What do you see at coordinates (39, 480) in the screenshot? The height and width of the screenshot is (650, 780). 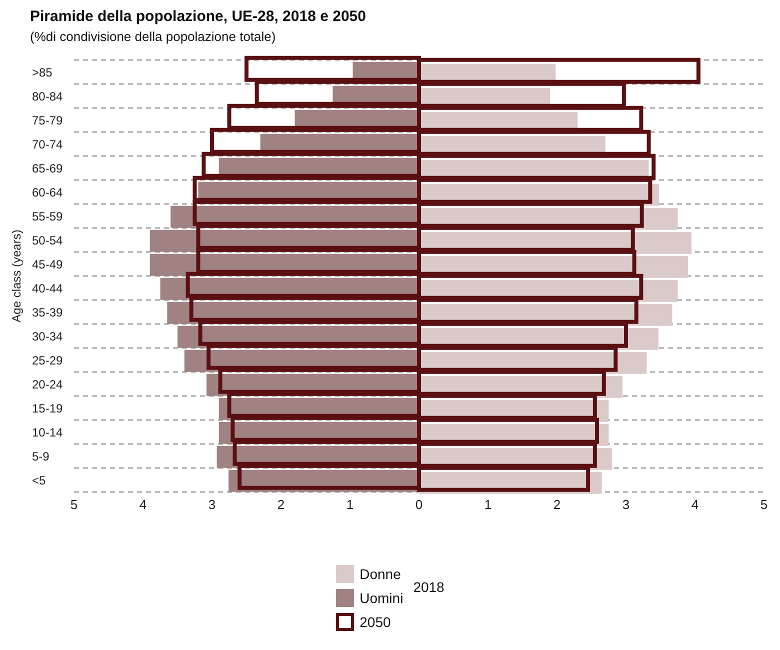 I see `y-tick-label: <5` at bounding box center [39, 480].